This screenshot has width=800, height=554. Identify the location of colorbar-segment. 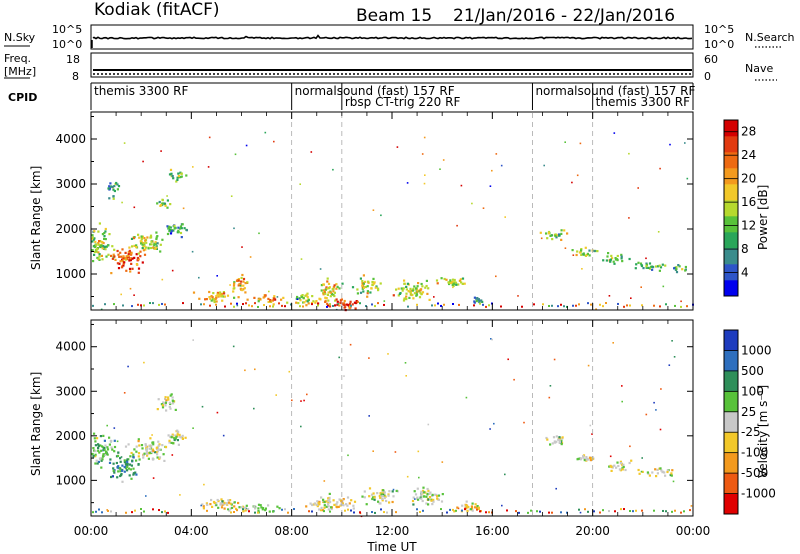
(731, 483).